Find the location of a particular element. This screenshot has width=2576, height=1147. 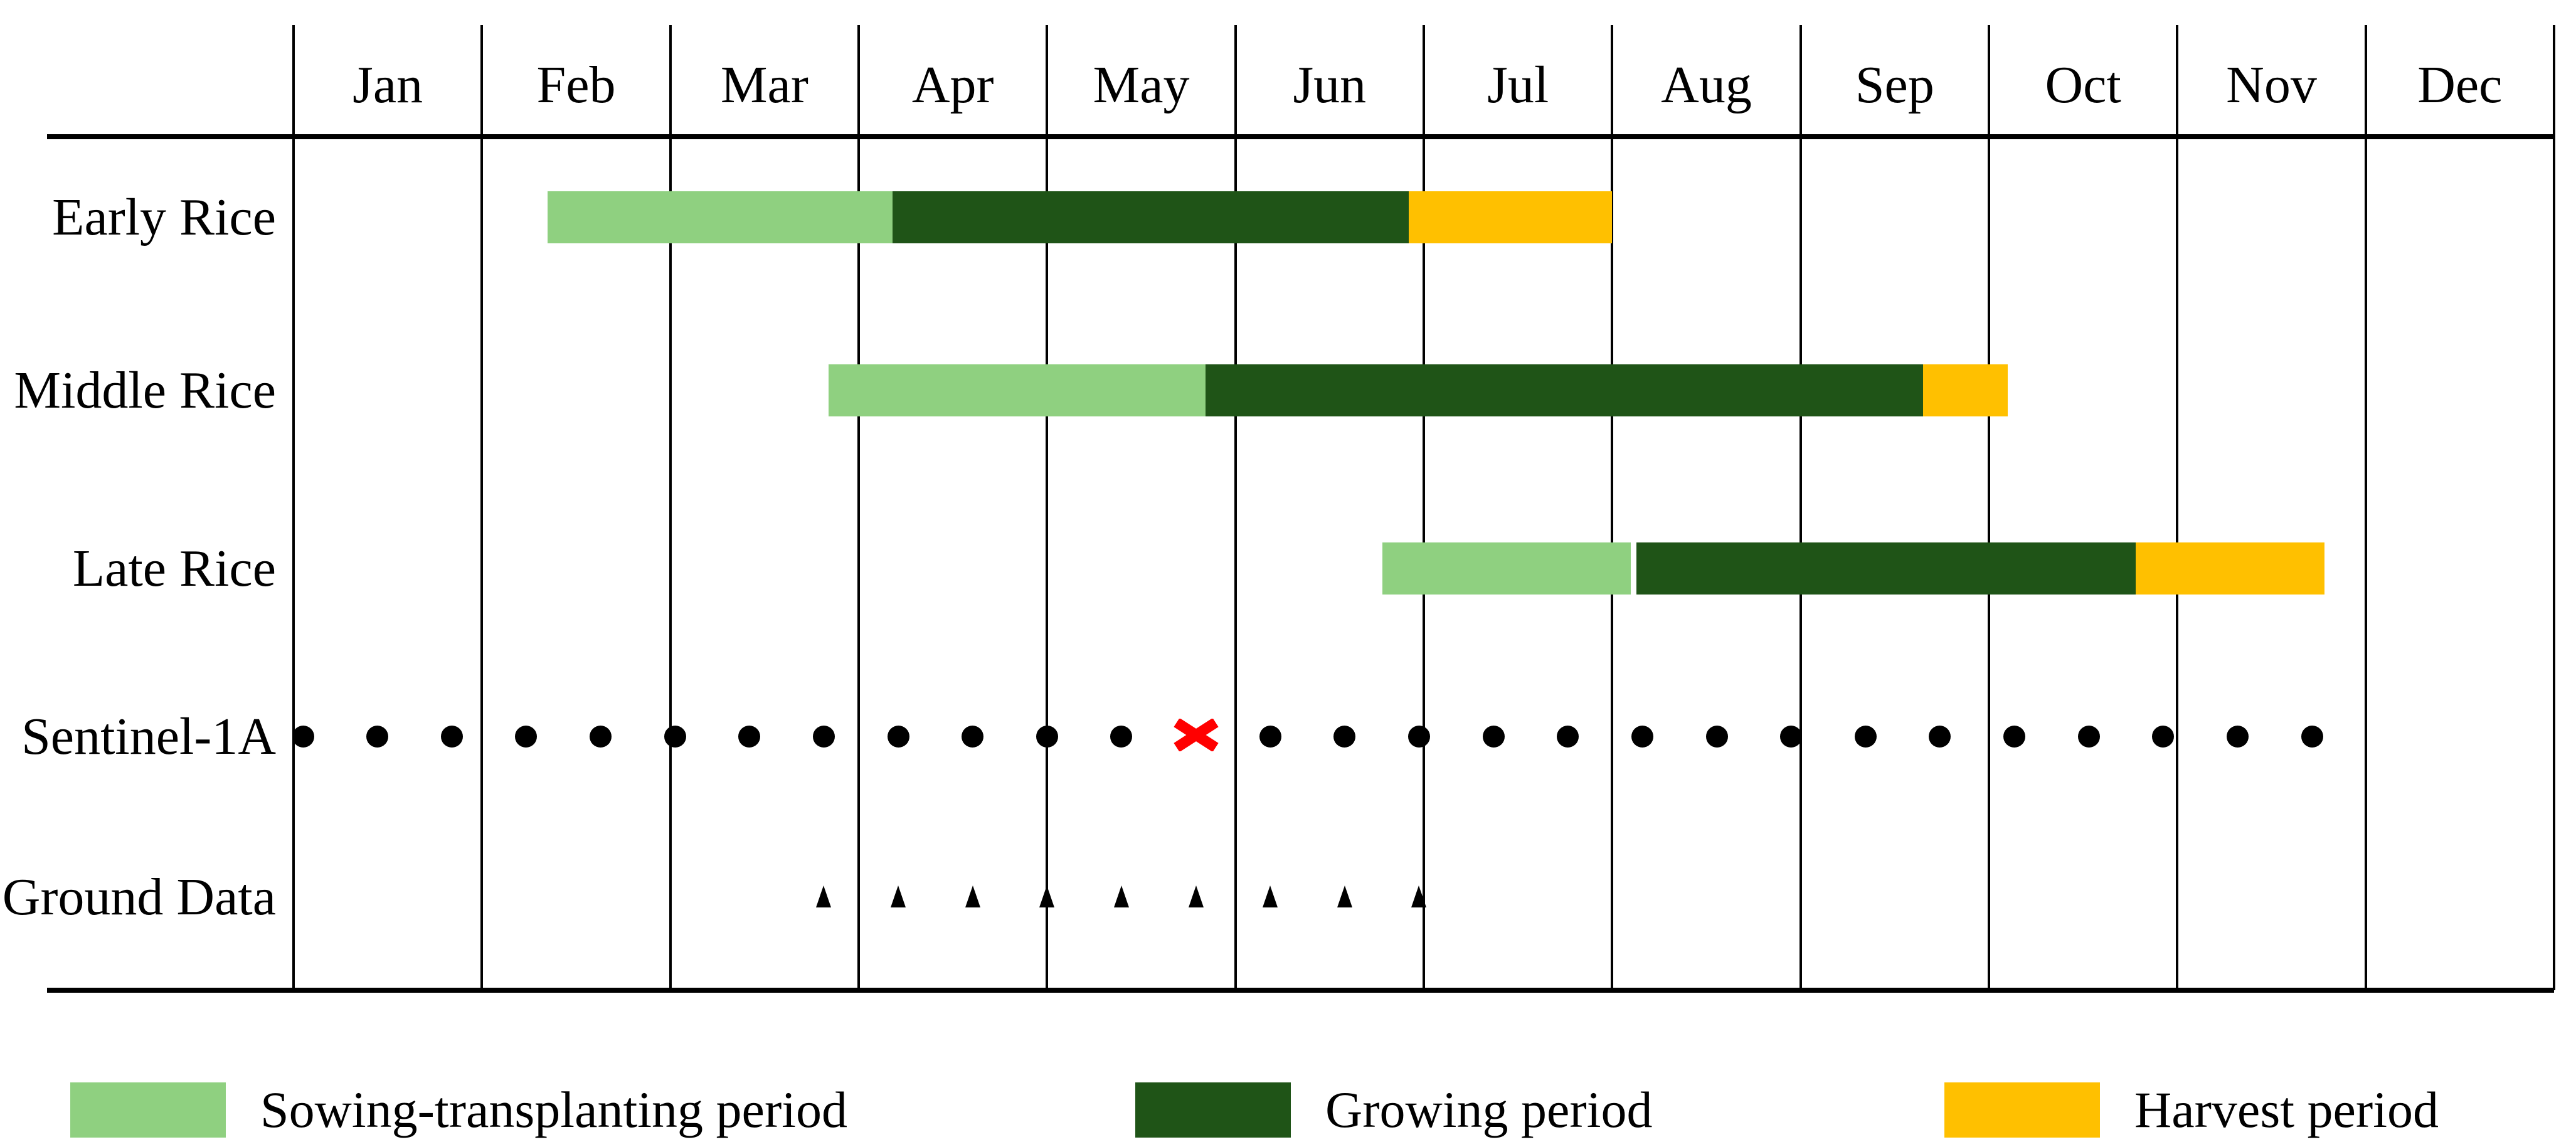

bar-segment-sowing-middle-rice is located at coordinates (1017, 390).